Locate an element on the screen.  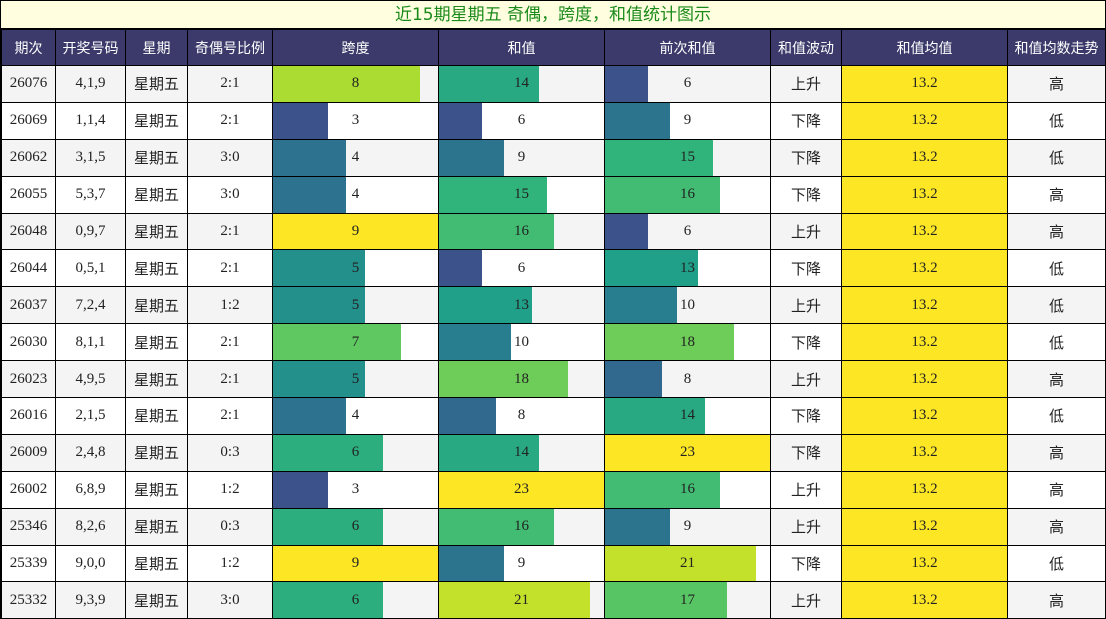
bar-value: 21 is located at coordinates (687, 563).